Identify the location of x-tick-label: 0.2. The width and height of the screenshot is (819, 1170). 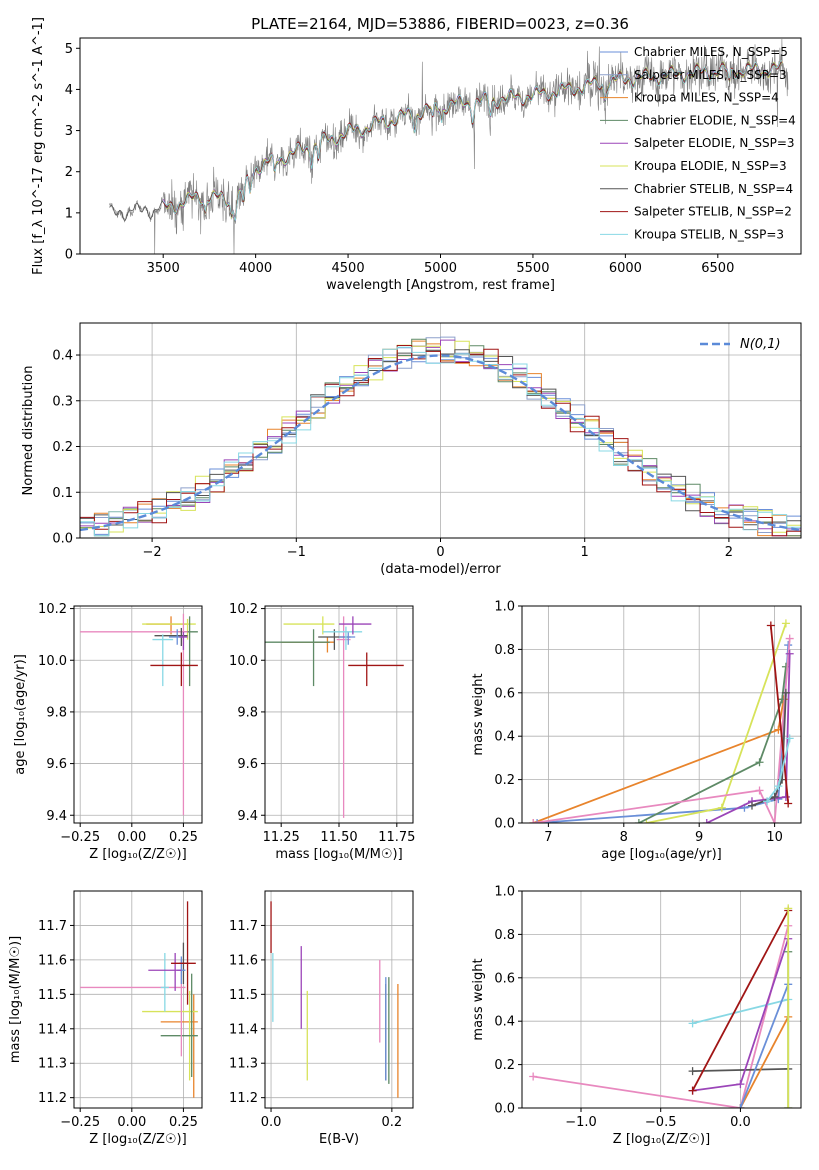
(392, 1122).